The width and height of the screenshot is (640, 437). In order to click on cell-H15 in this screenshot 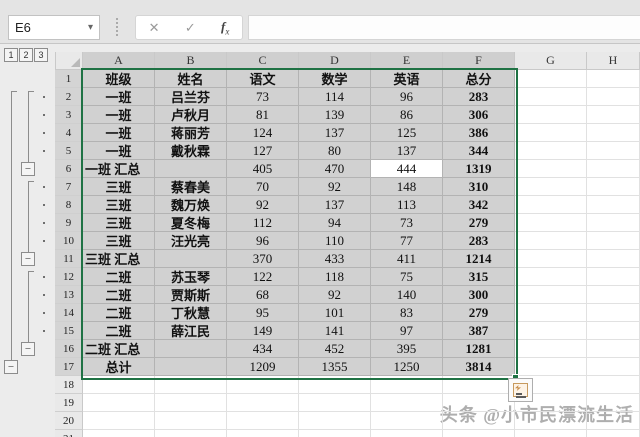, I will do `click(613, 331)`.